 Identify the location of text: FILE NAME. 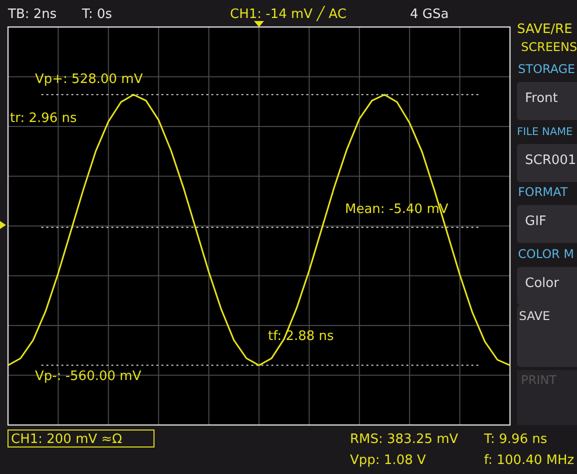
(545, 132).